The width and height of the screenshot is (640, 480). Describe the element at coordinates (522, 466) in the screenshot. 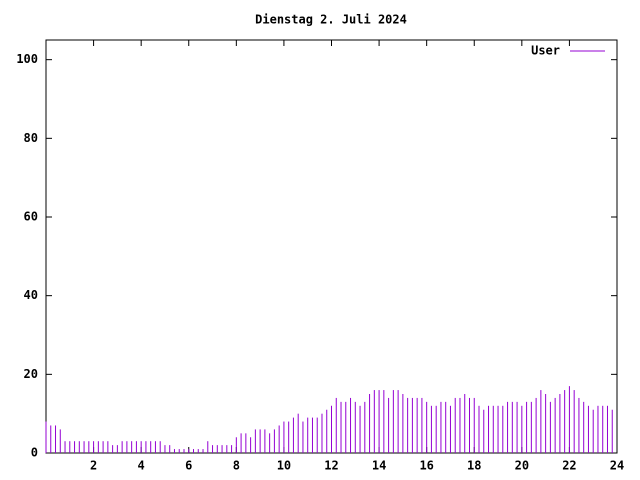

I see `x-tick-label: 20` at that location.